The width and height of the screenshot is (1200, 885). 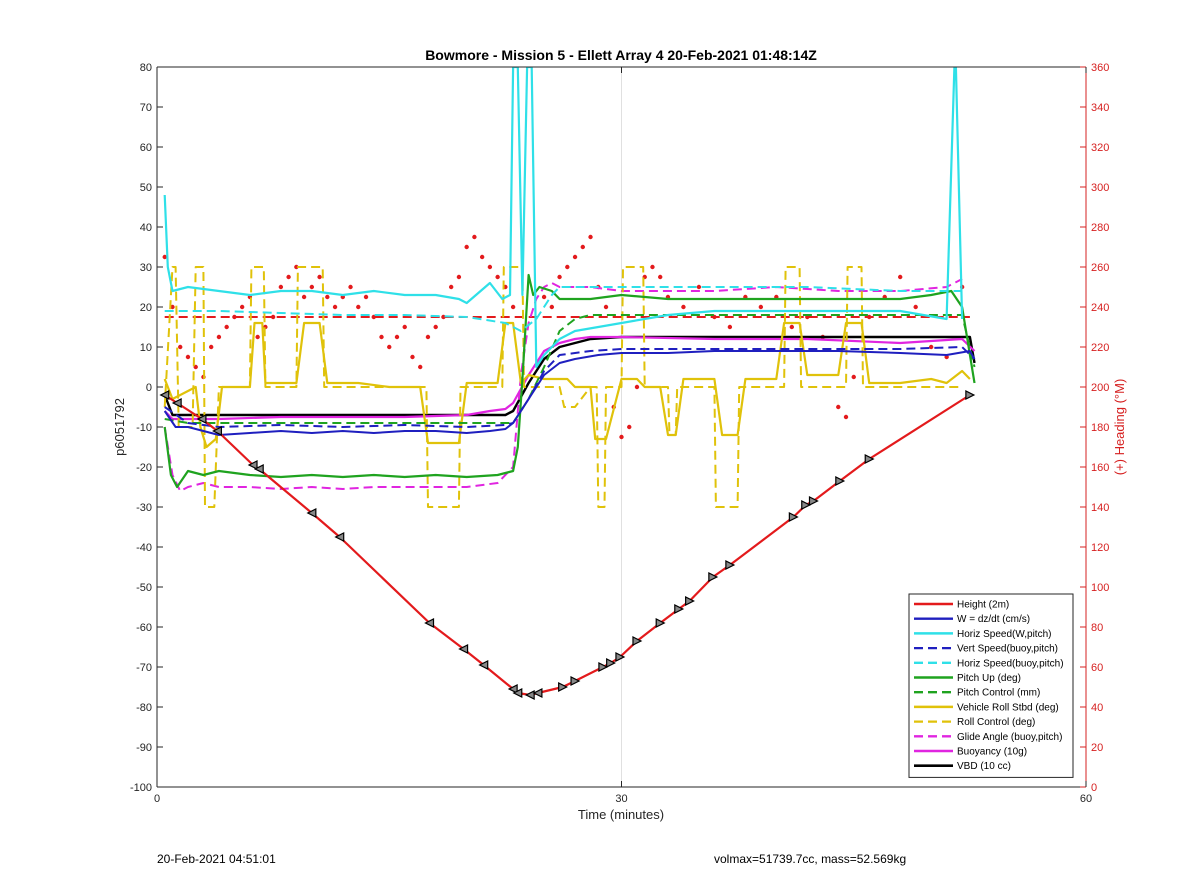 I want to click on series-vehicle-roll-stbd-deg-, so click(x=567, y=385).